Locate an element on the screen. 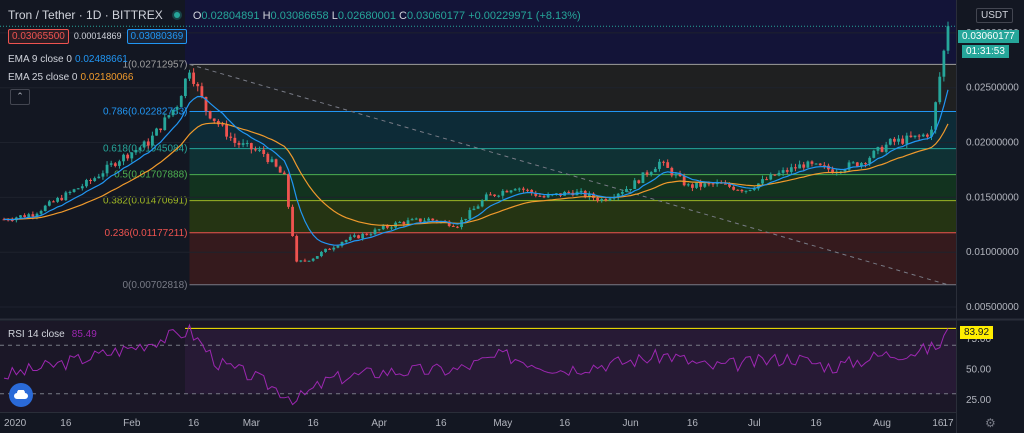  cloud-logo-icon is located at coordinates (21, 395).